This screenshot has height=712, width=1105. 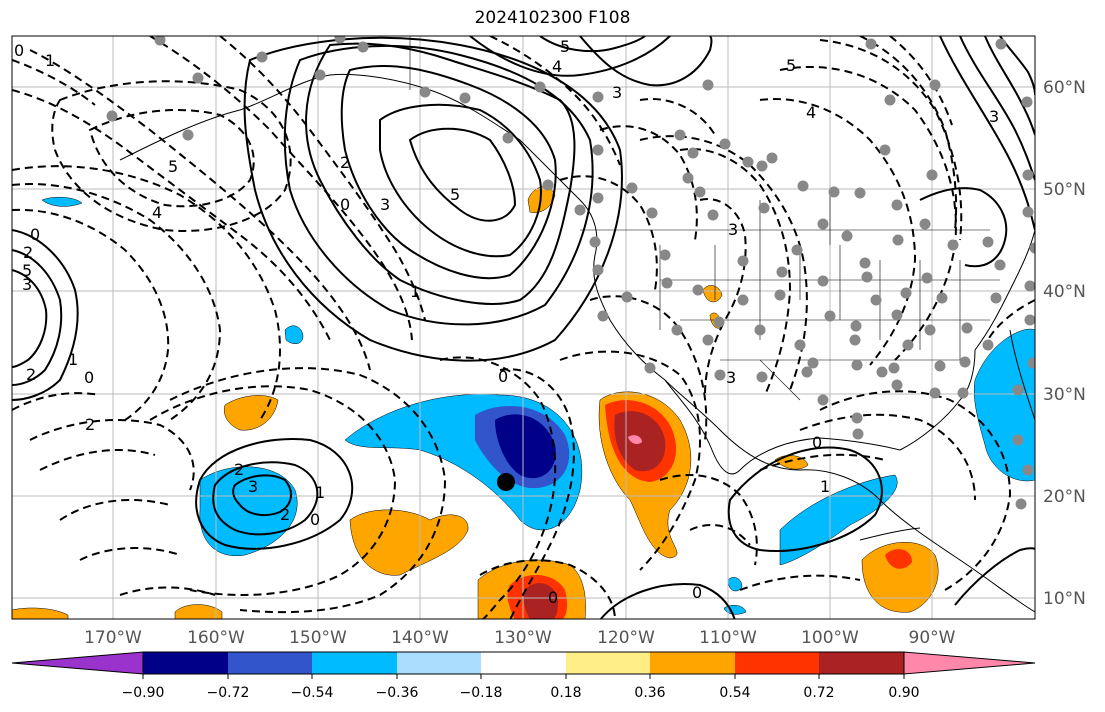 I want to click on colorbar-frame, so click(x=523, y=663).